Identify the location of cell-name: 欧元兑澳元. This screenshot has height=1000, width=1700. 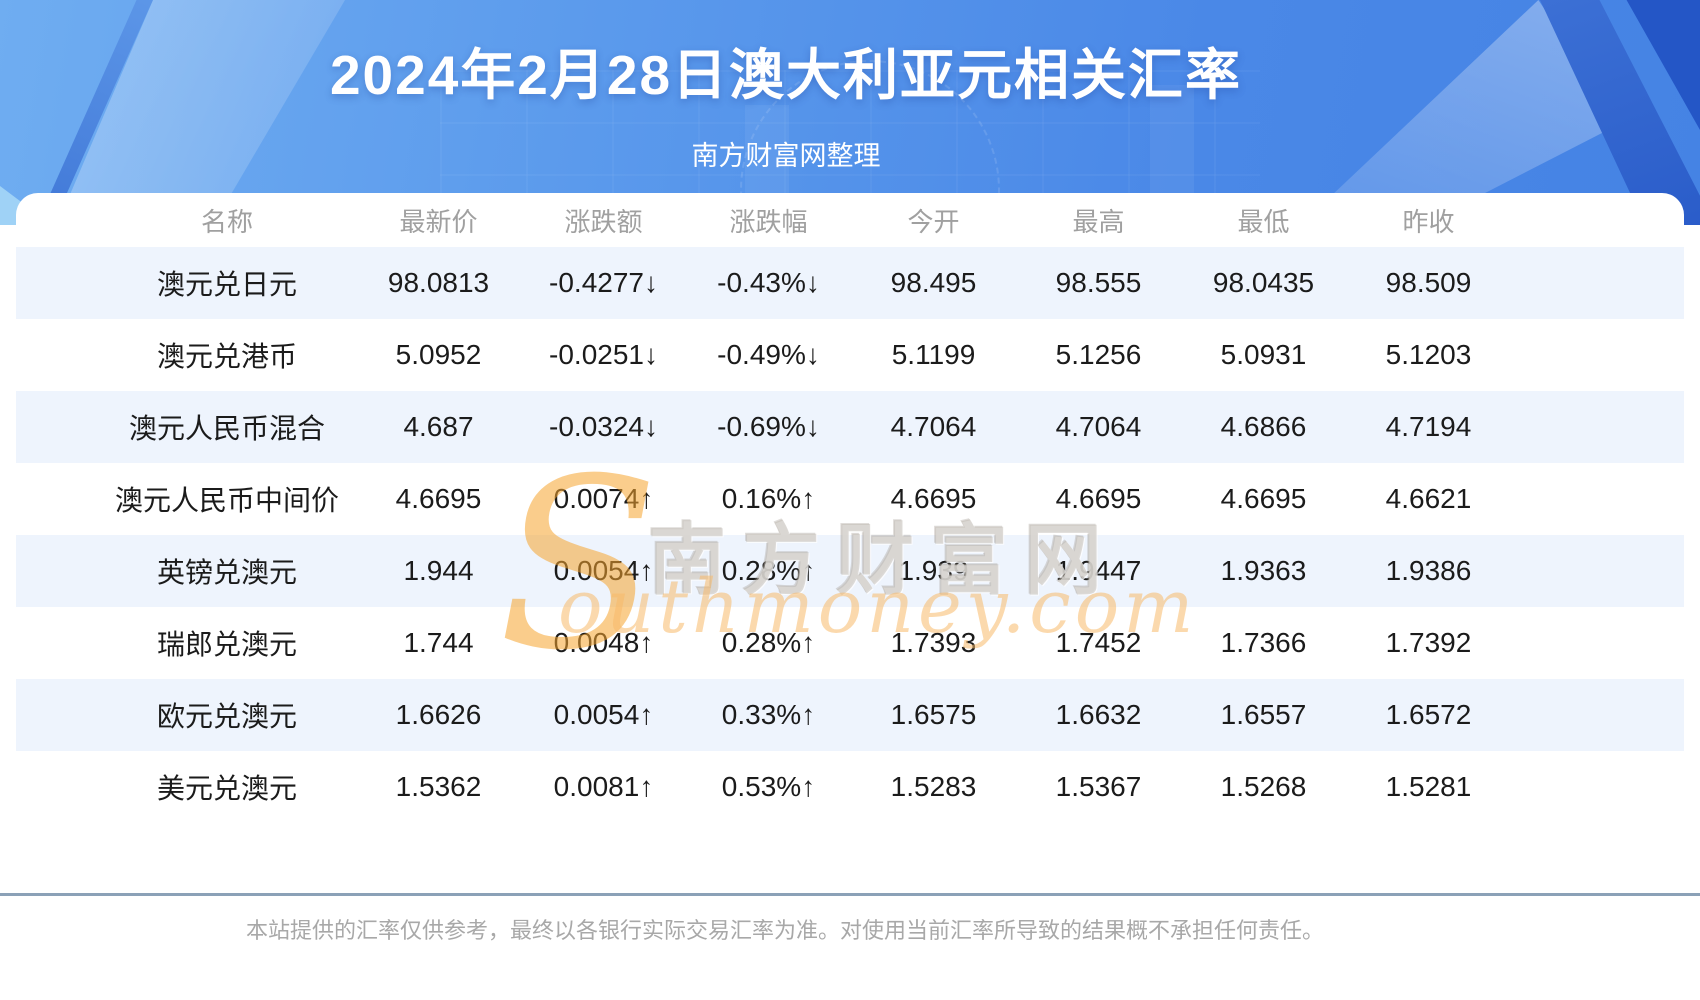
(186, 715).